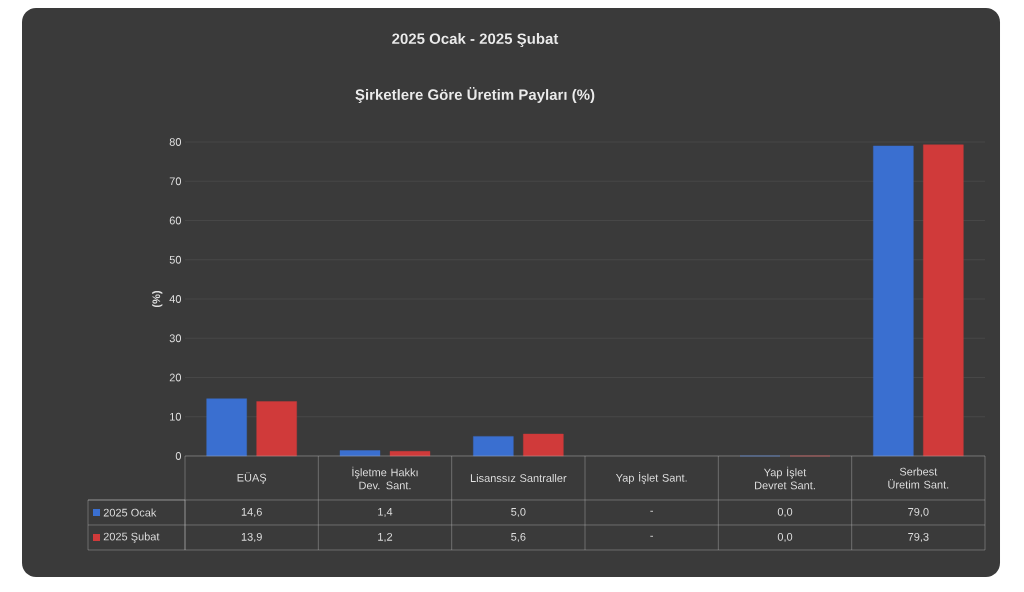 This screenshot has height=592, width=1024. What do you see at coordinates (252, 478) in the screenshot?
I see `x-tick-label: EÜAŞ` at bounding box center [252, 478].